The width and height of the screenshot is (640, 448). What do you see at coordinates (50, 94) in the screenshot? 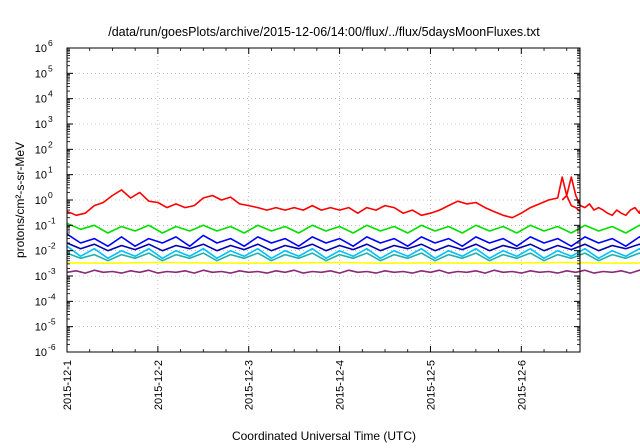
I see `y-tick-exponent: 4` at bounding box center [50, 94].